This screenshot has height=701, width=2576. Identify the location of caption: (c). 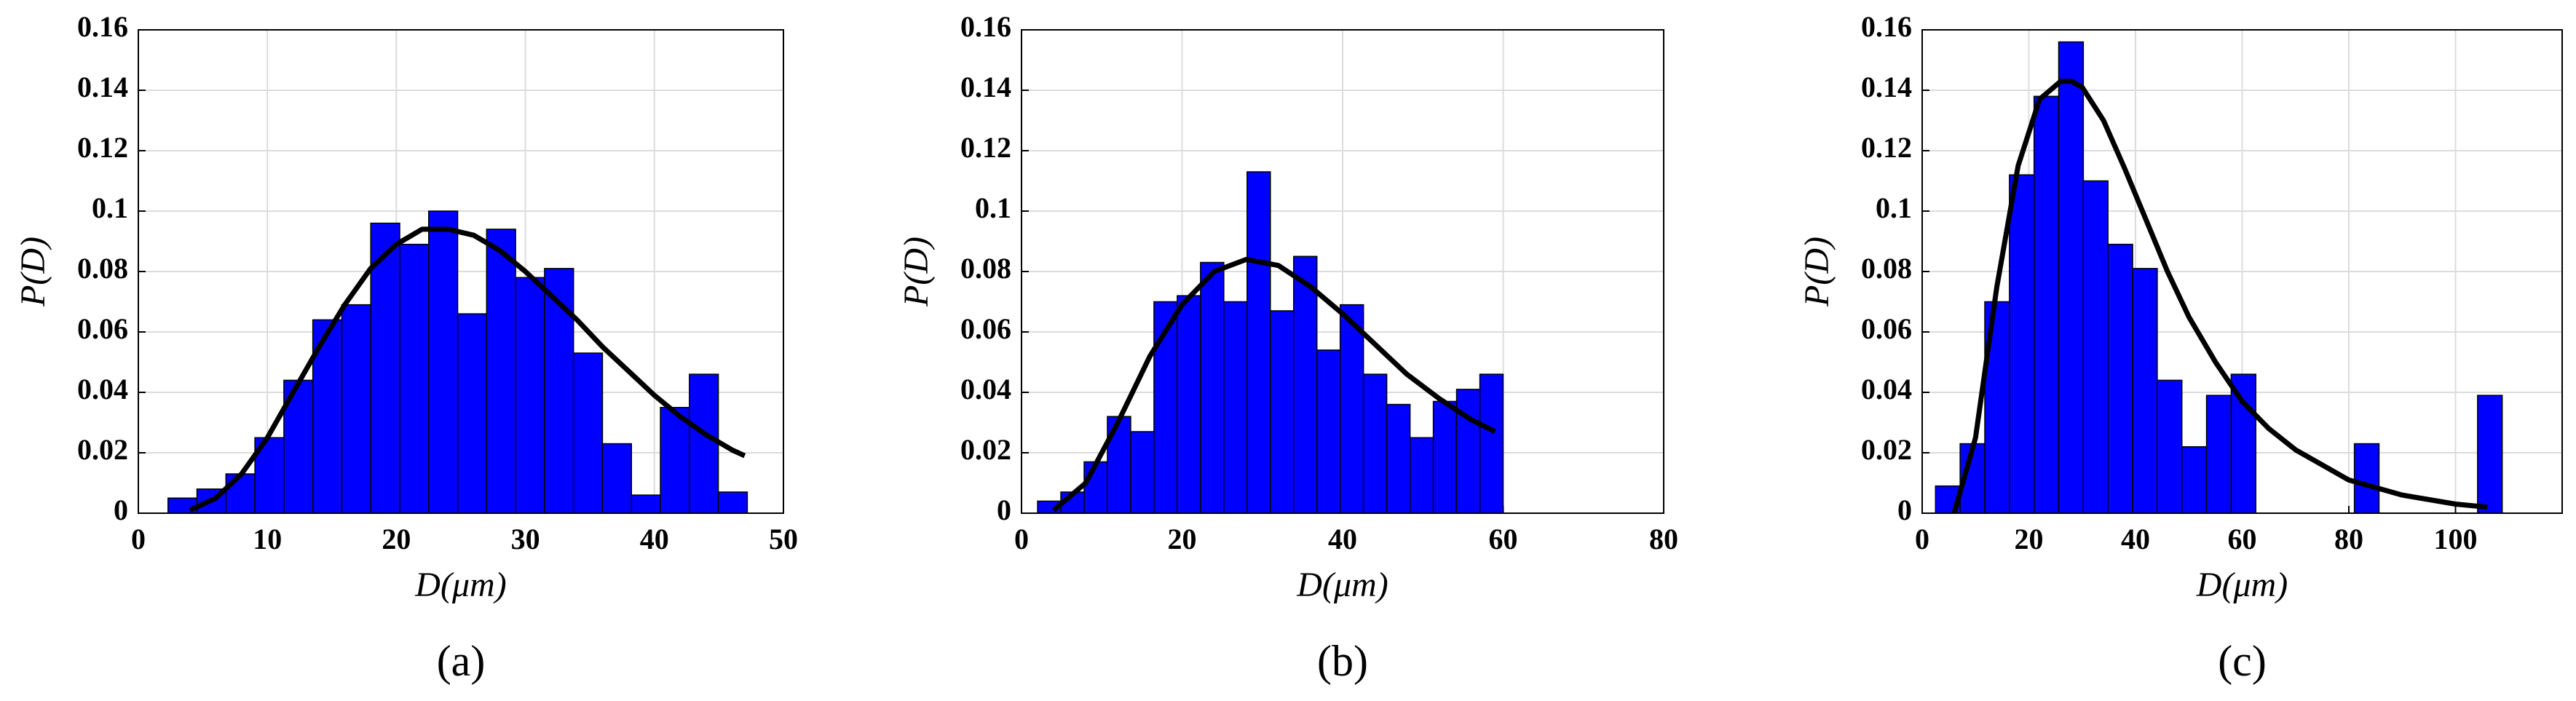
(2243, 661).